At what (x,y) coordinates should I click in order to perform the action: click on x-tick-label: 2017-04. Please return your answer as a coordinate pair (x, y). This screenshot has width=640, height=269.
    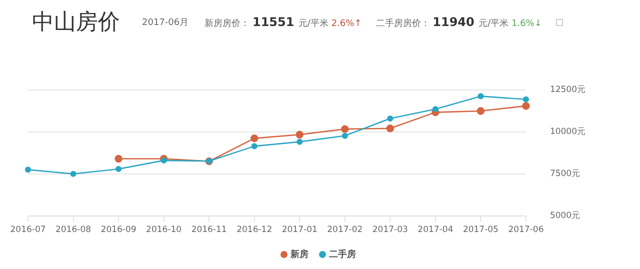
    Looking at the image, I should click on (436, 230).